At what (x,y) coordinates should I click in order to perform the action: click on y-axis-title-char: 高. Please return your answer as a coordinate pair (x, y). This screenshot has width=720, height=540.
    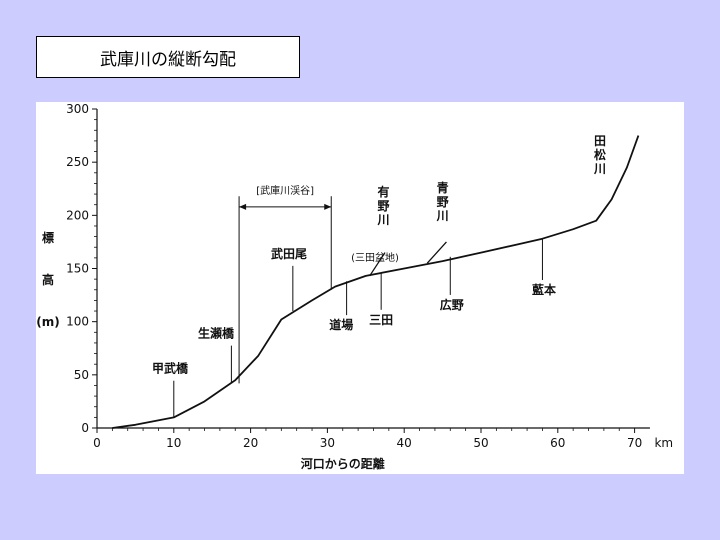
    Looking at the image, I should click on (48, 279).